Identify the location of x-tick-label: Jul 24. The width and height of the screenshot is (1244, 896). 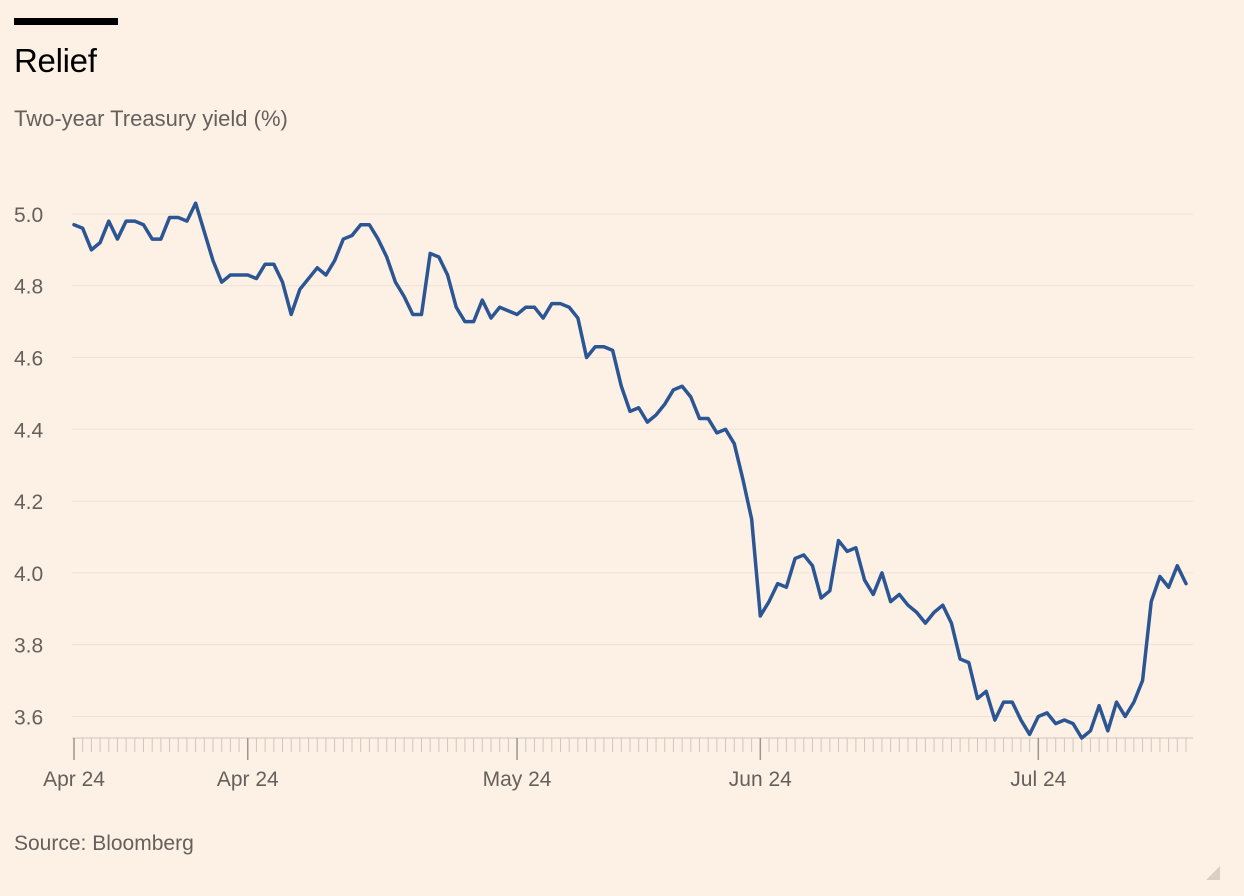
(1038, 779).